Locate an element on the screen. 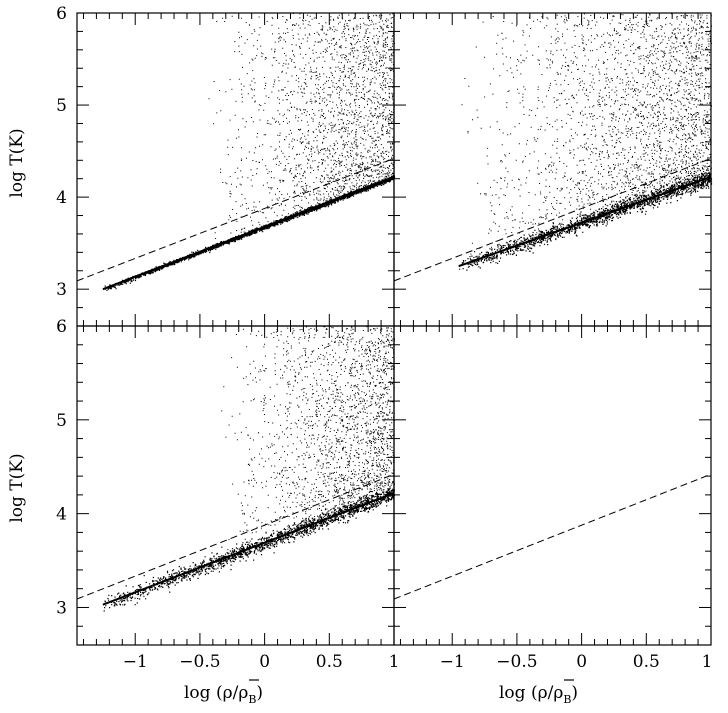 This screenshot has height=713, width=728. x-axis-title-left: log (ρ/ρB) is located at coordinates (223, 692).